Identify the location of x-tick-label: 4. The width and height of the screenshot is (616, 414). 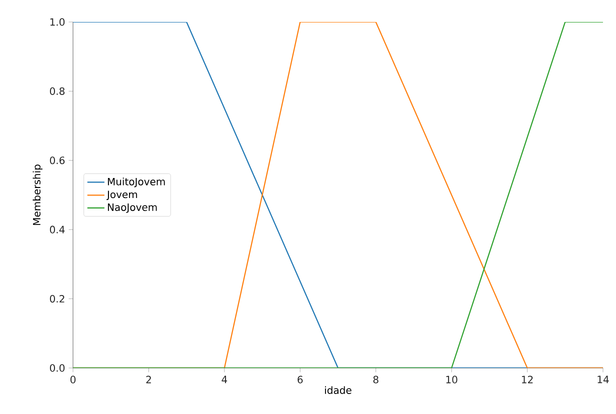
(225, 380).